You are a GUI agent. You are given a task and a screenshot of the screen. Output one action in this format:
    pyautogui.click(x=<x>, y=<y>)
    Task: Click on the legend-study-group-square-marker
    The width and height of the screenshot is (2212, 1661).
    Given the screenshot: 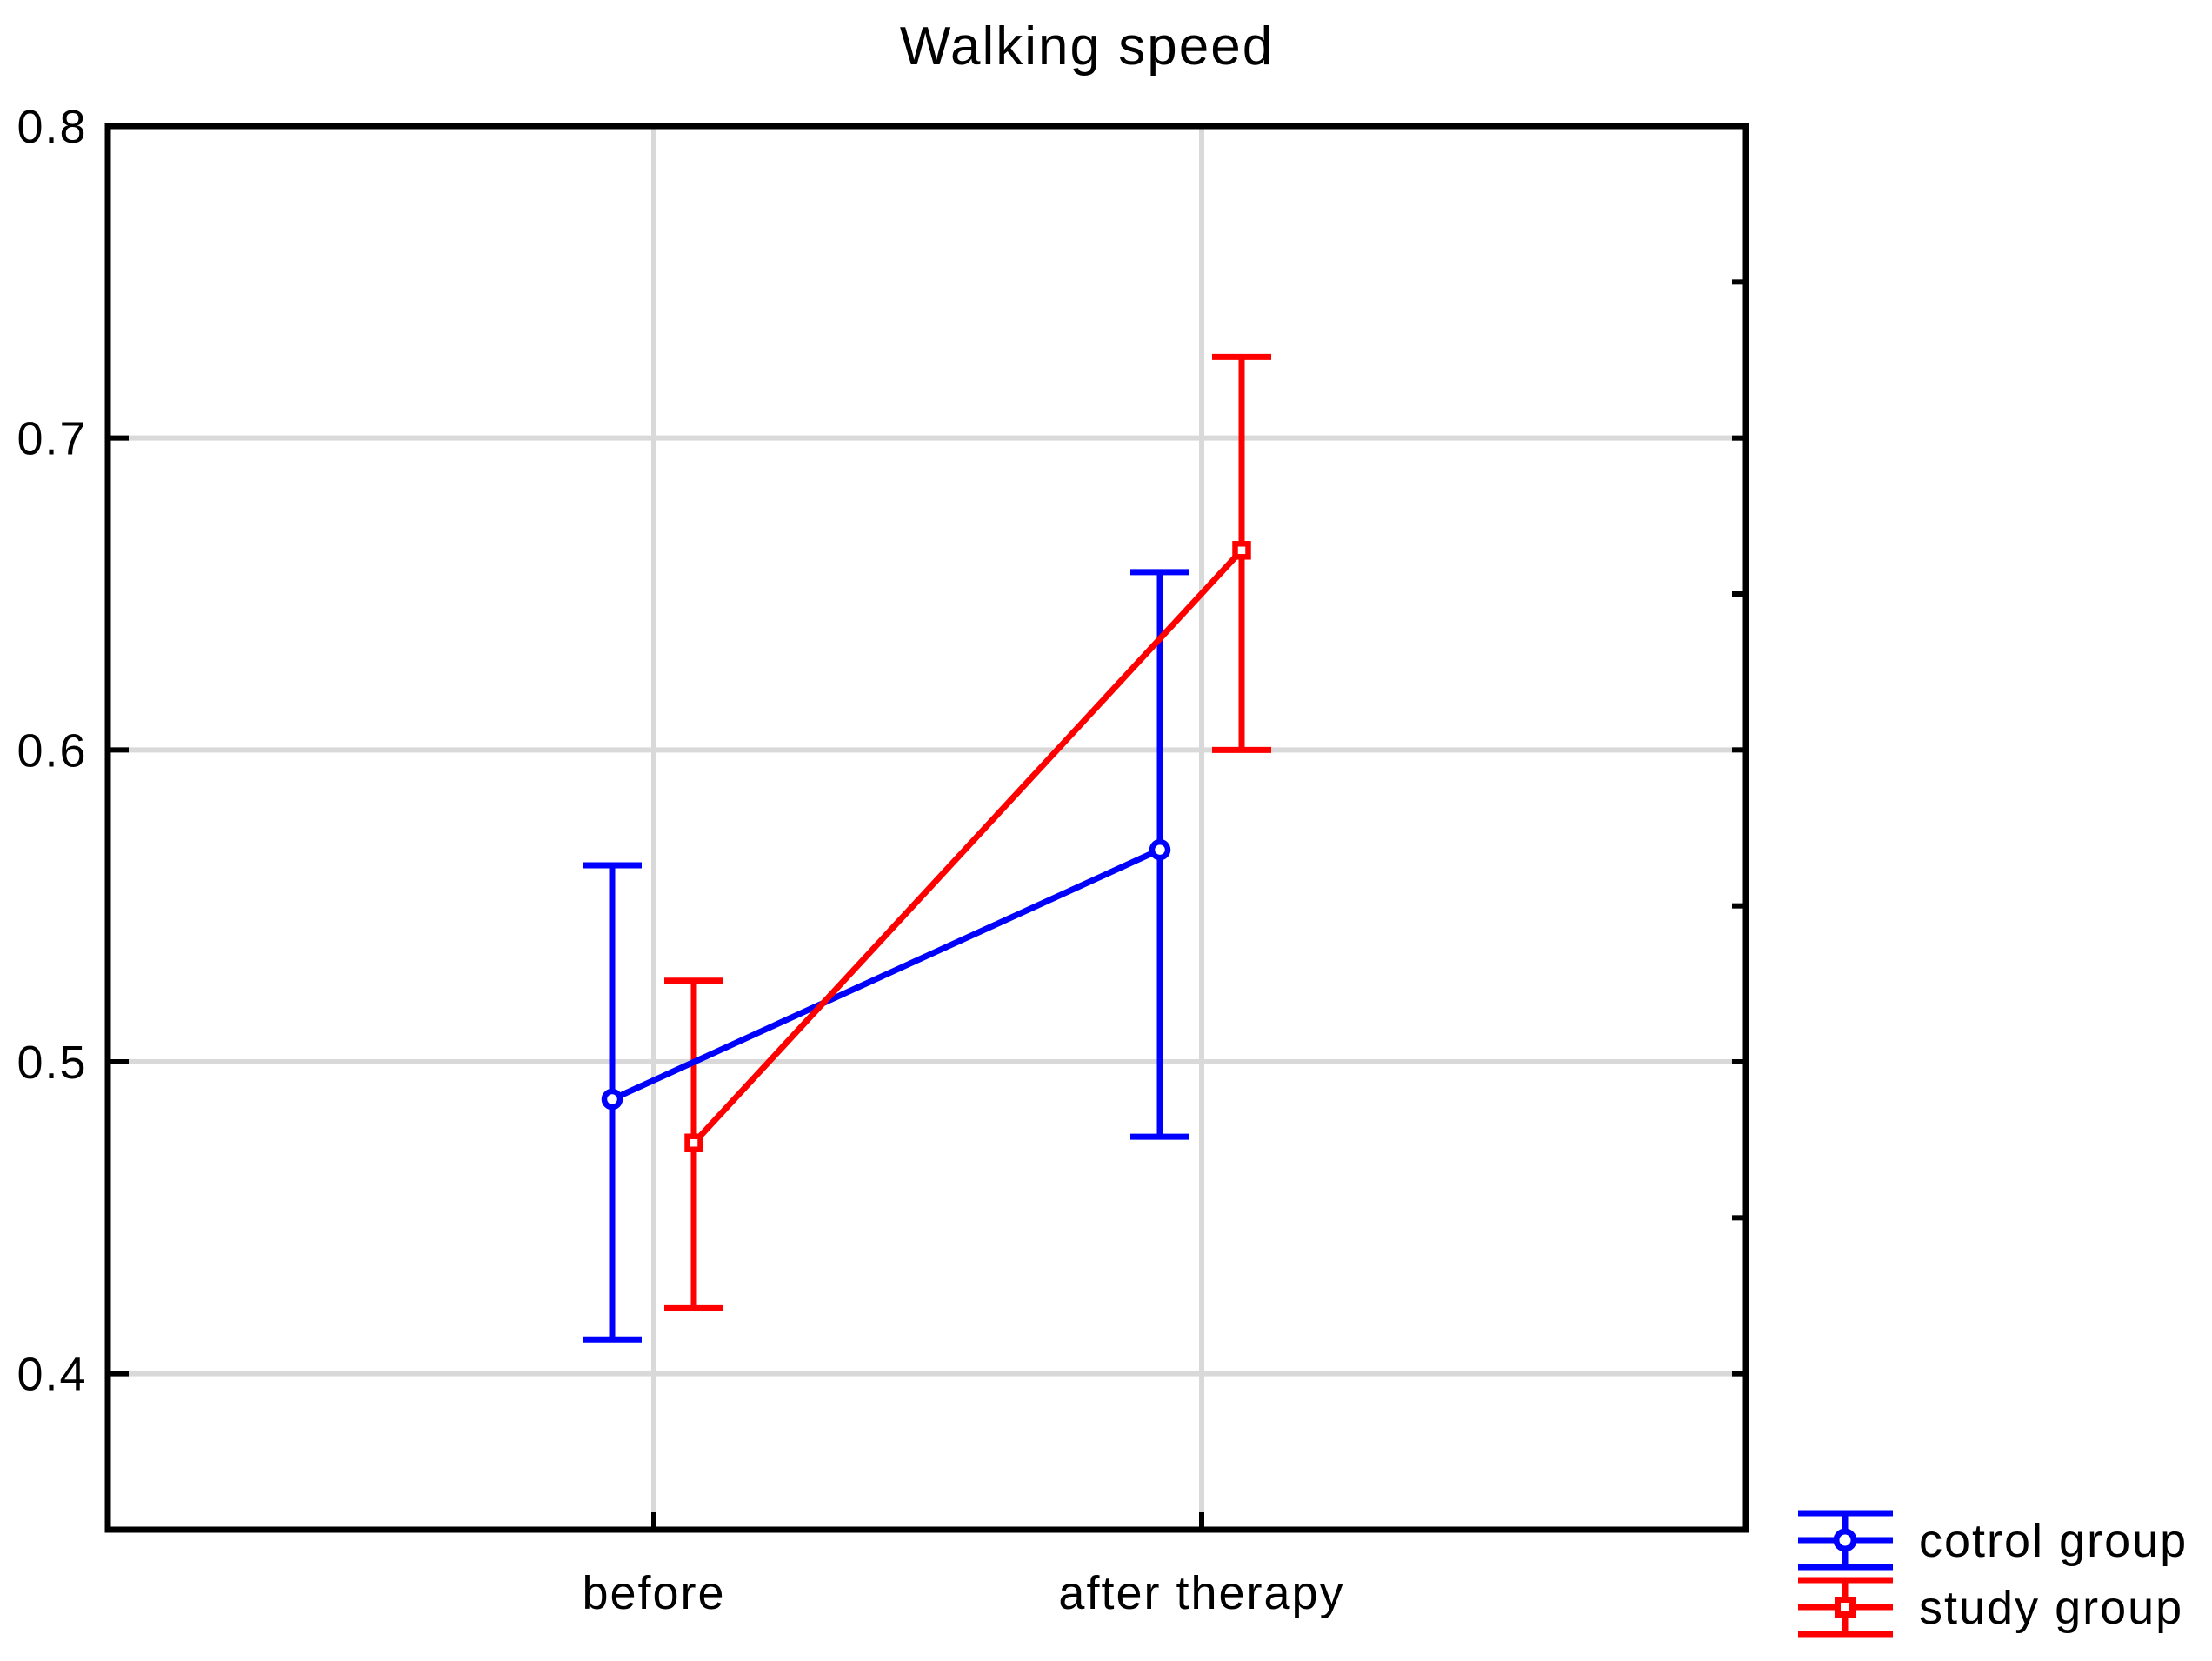 What is the action you would take?
    pyautogui.click(x=1845, y=1607)
    